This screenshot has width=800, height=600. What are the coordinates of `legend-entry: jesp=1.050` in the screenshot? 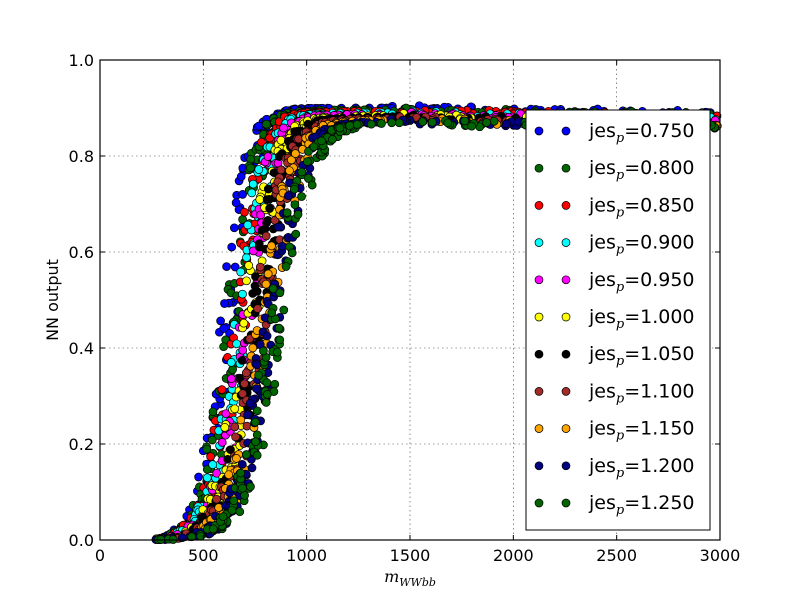 It's located at (641, 356).